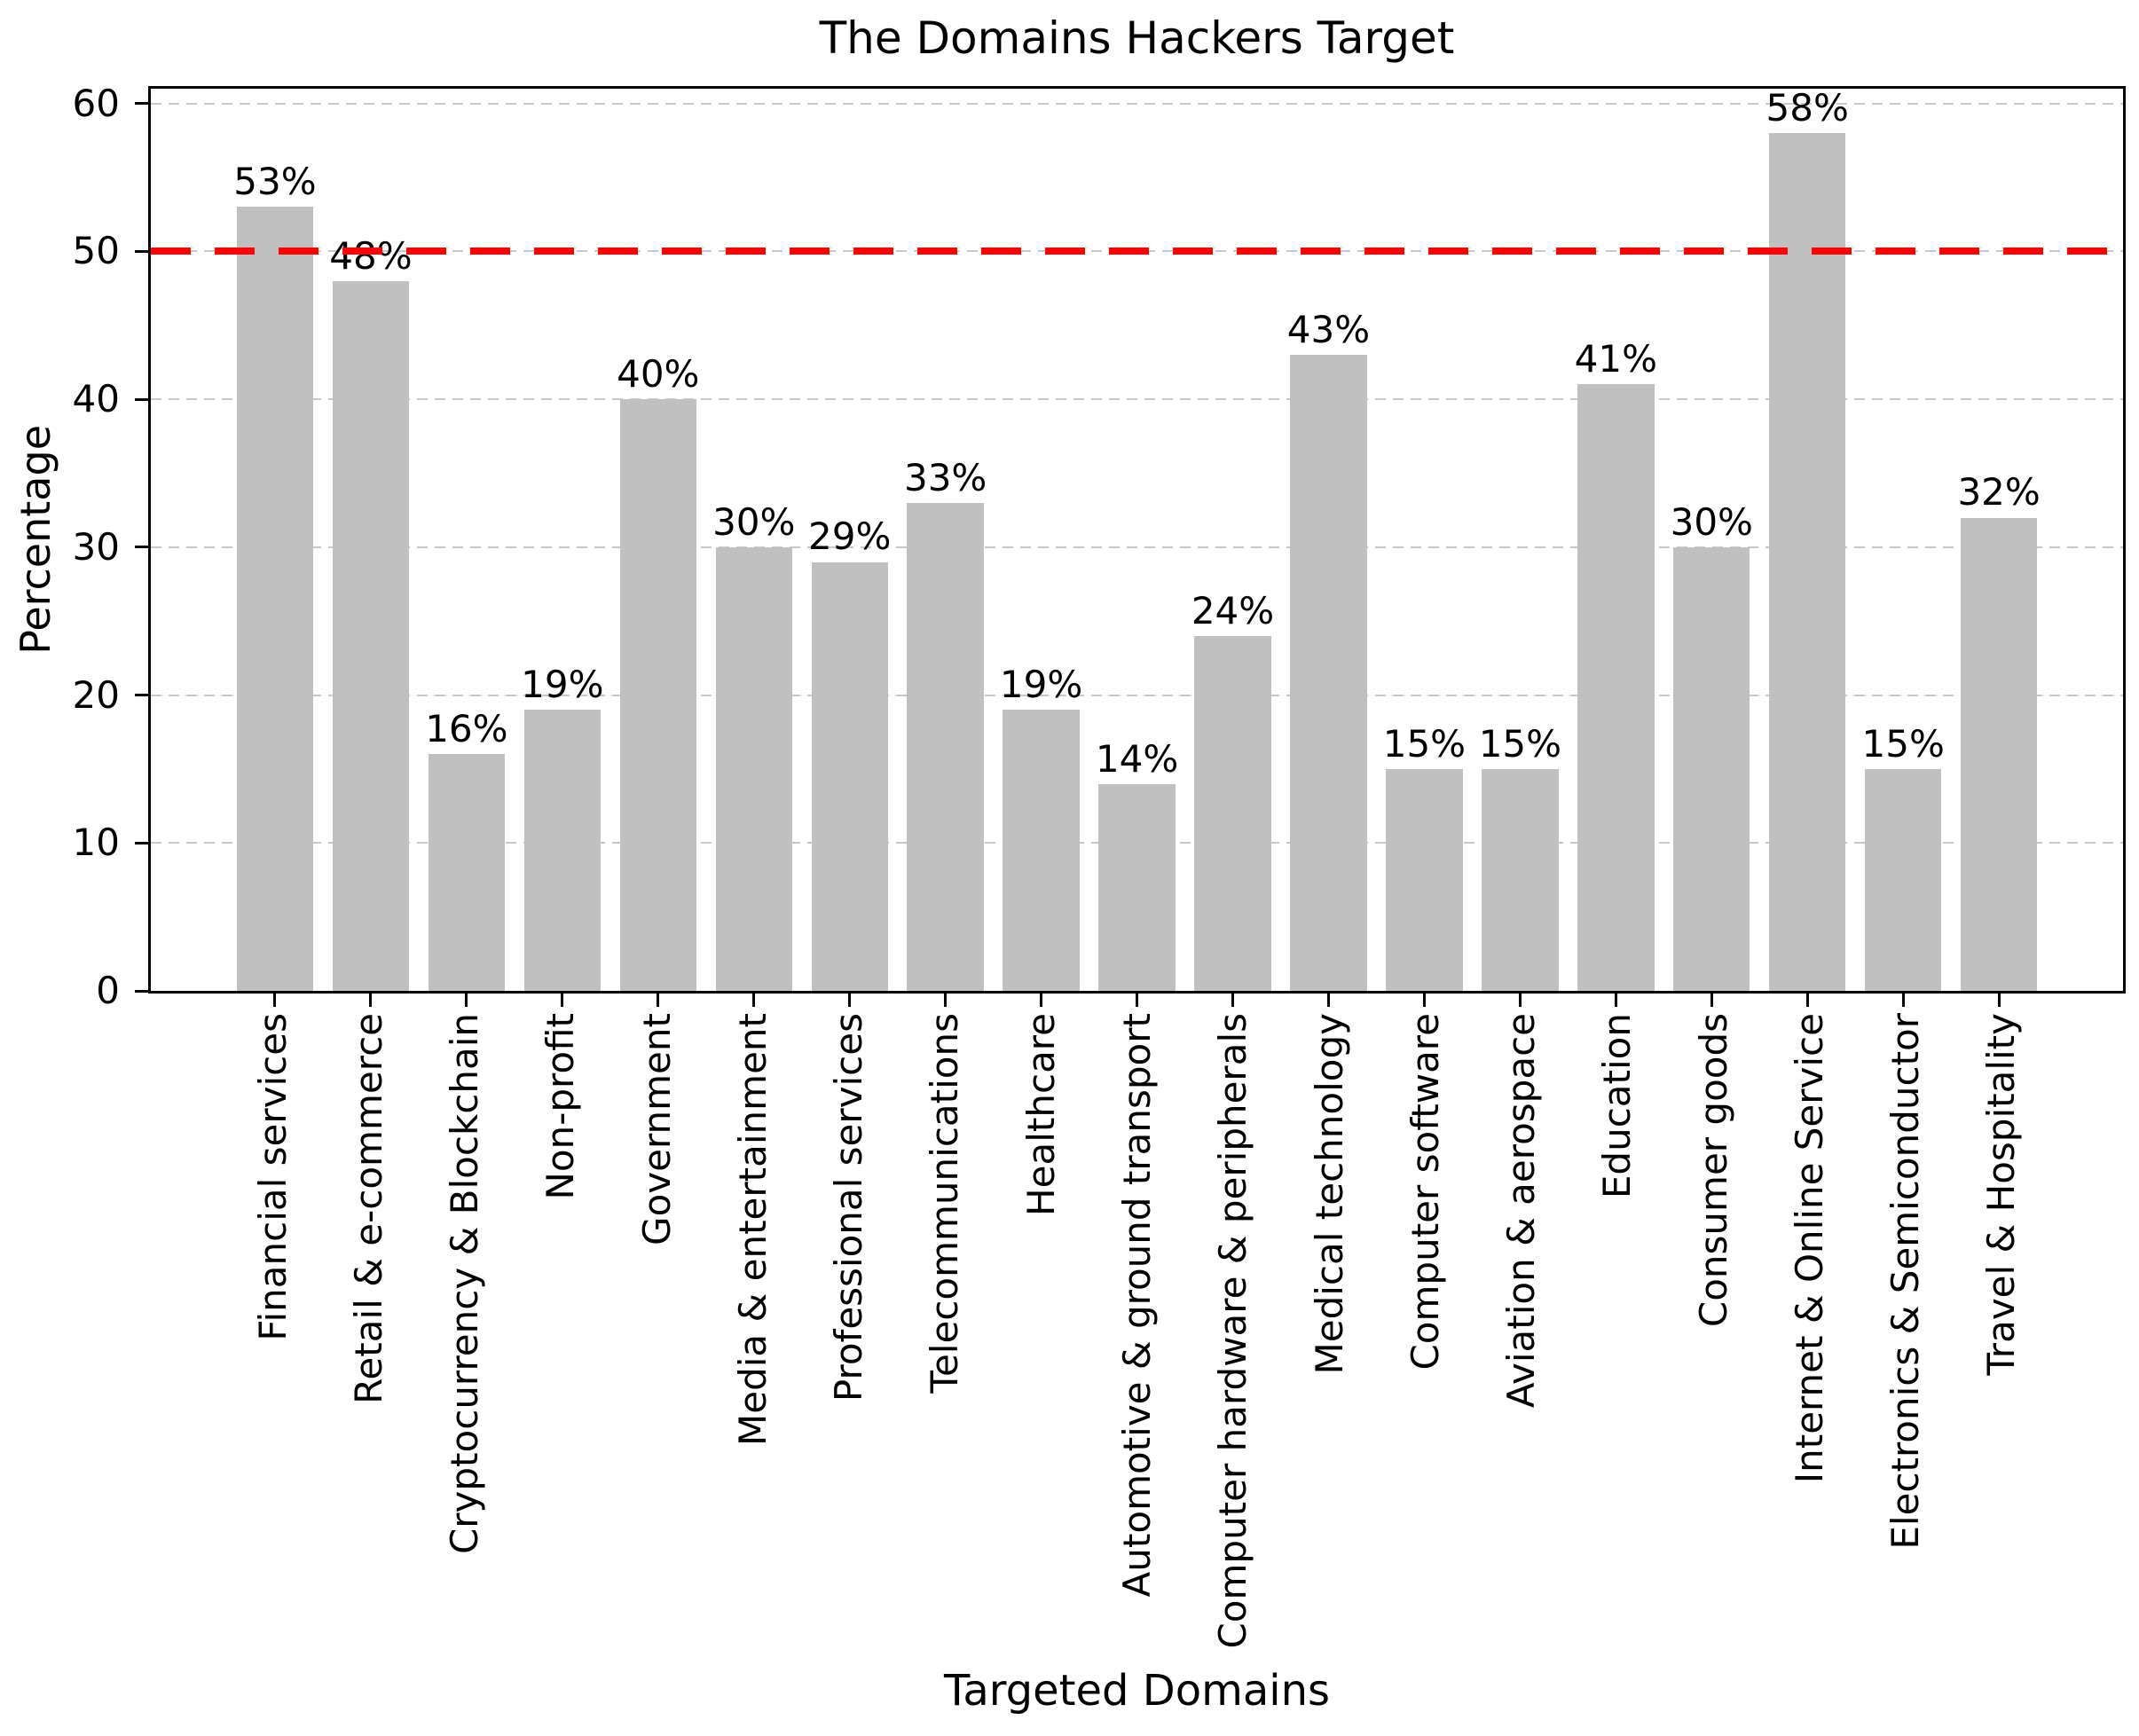 This screenshot has height=1736, width=2139. I want to click on x-tick-label: Education, so click(1618, 1106).